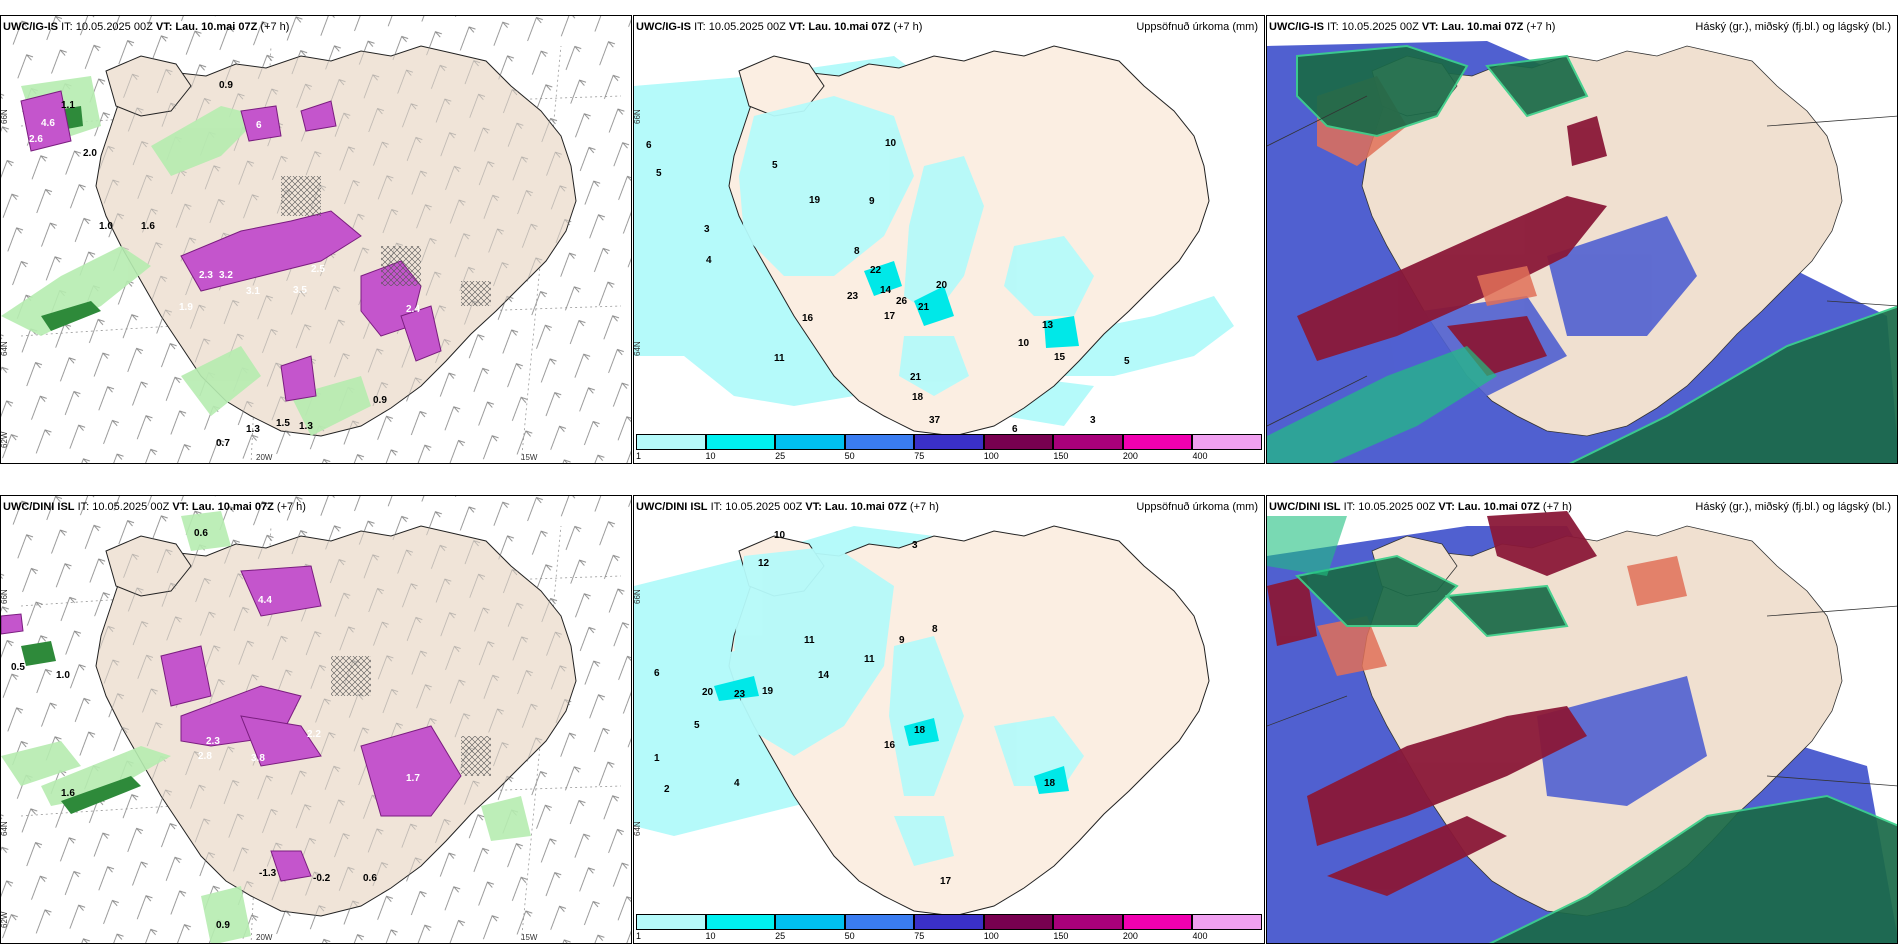 Image resolution: width=1900 pixels, height=950 pixels. Describe the element at coordinates (764, 563) in the screenshot. I see `map-value-label: 12` at that location.